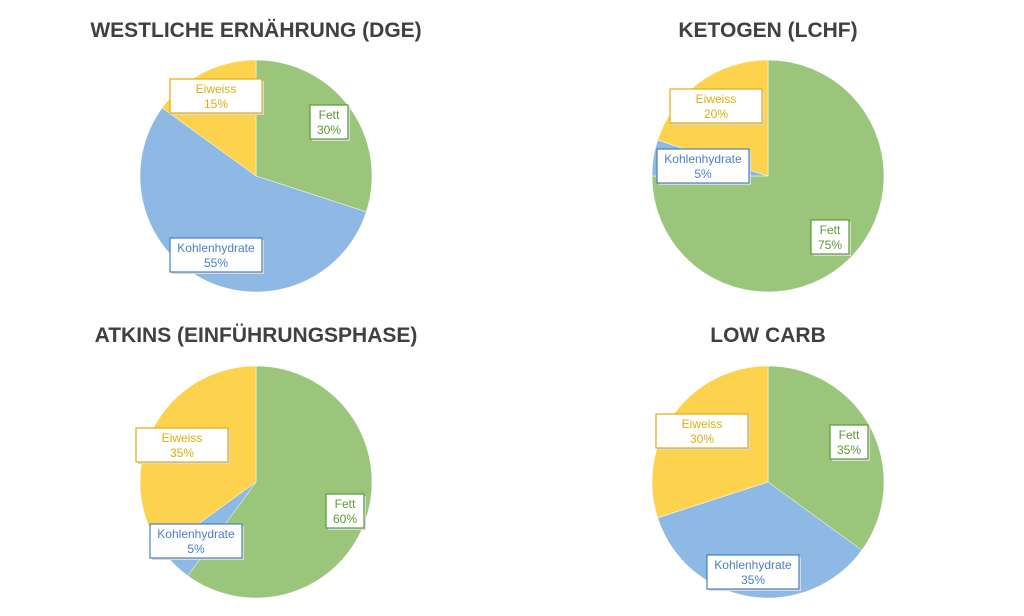 Image resolution: width=1024 pixels, height=616 pixels. Describe the element at coordinates (830, 245) in the screenshot. I see `data-label-value: 75%` at that location.